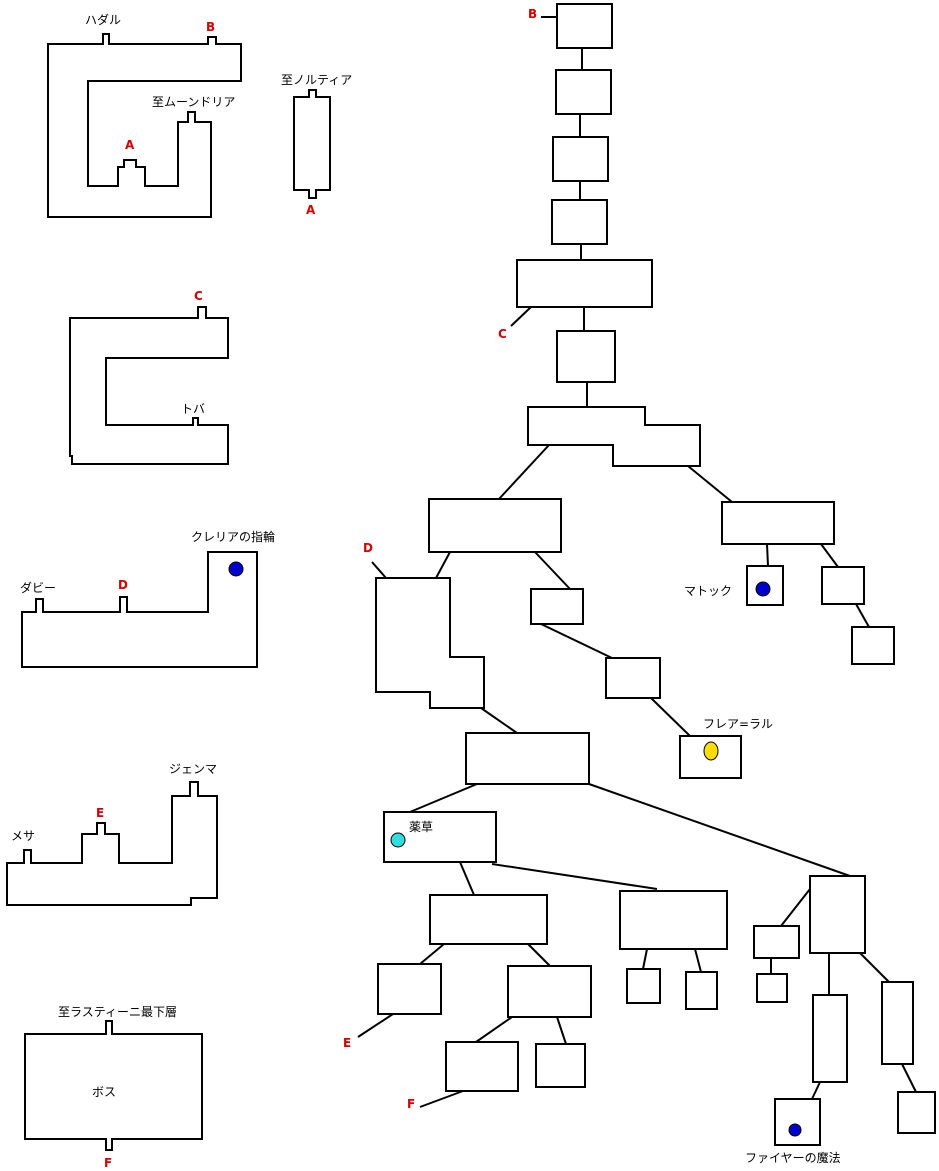  What do you see at coordinates (210, 27) in the screenshot?
I see `exit-letter-b: B` at bounding box center [210, 27].